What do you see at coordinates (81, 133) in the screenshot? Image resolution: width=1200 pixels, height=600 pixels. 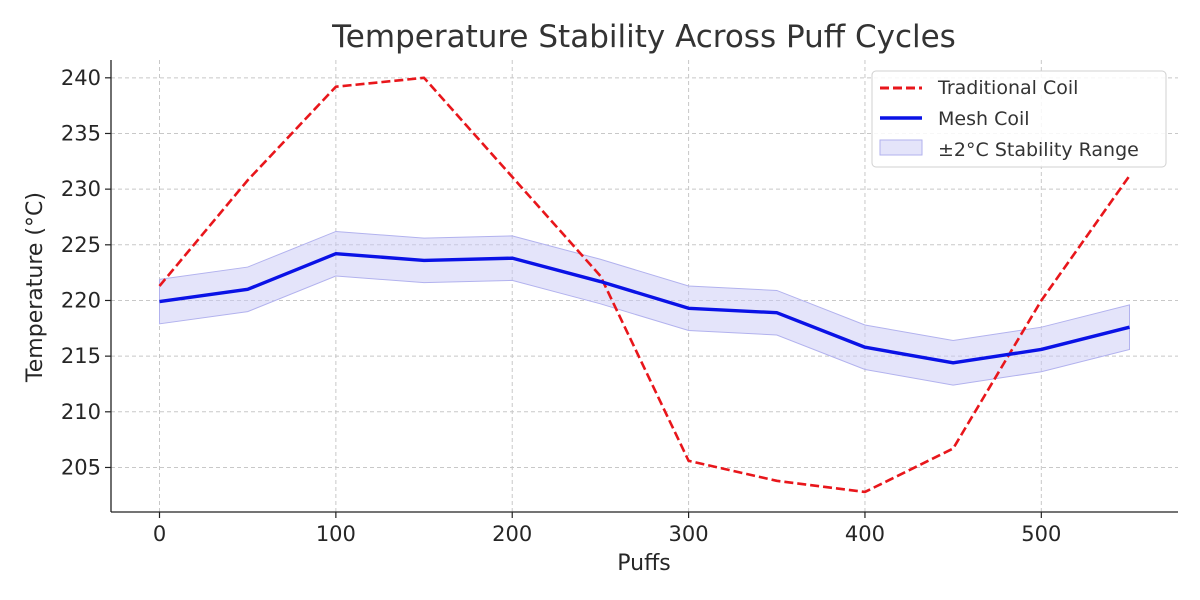 I see `y-tick-label-235: 235` at bounding box center [81, 133].